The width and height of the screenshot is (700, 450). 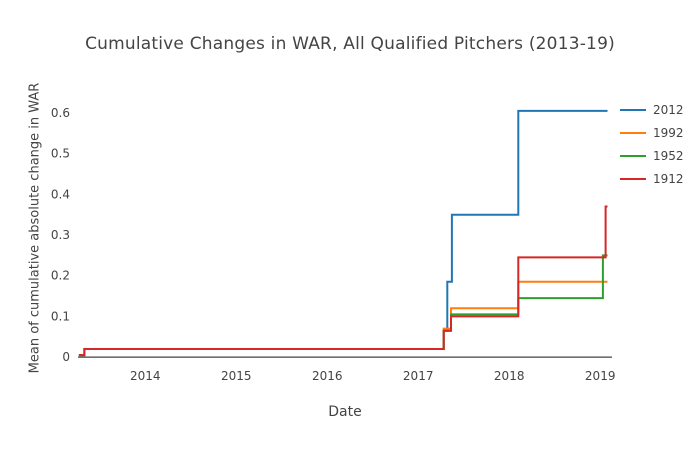 What do you see at coordinates (327, 376) in the screenshot?
I see `x-tick-label: 2016` at bounding box center [327, 376].